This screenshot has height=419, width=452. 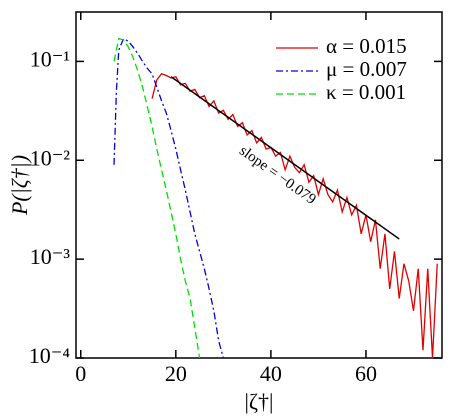 I want to click on legend-label: μ = 0.007, so click(x=366, y=69).